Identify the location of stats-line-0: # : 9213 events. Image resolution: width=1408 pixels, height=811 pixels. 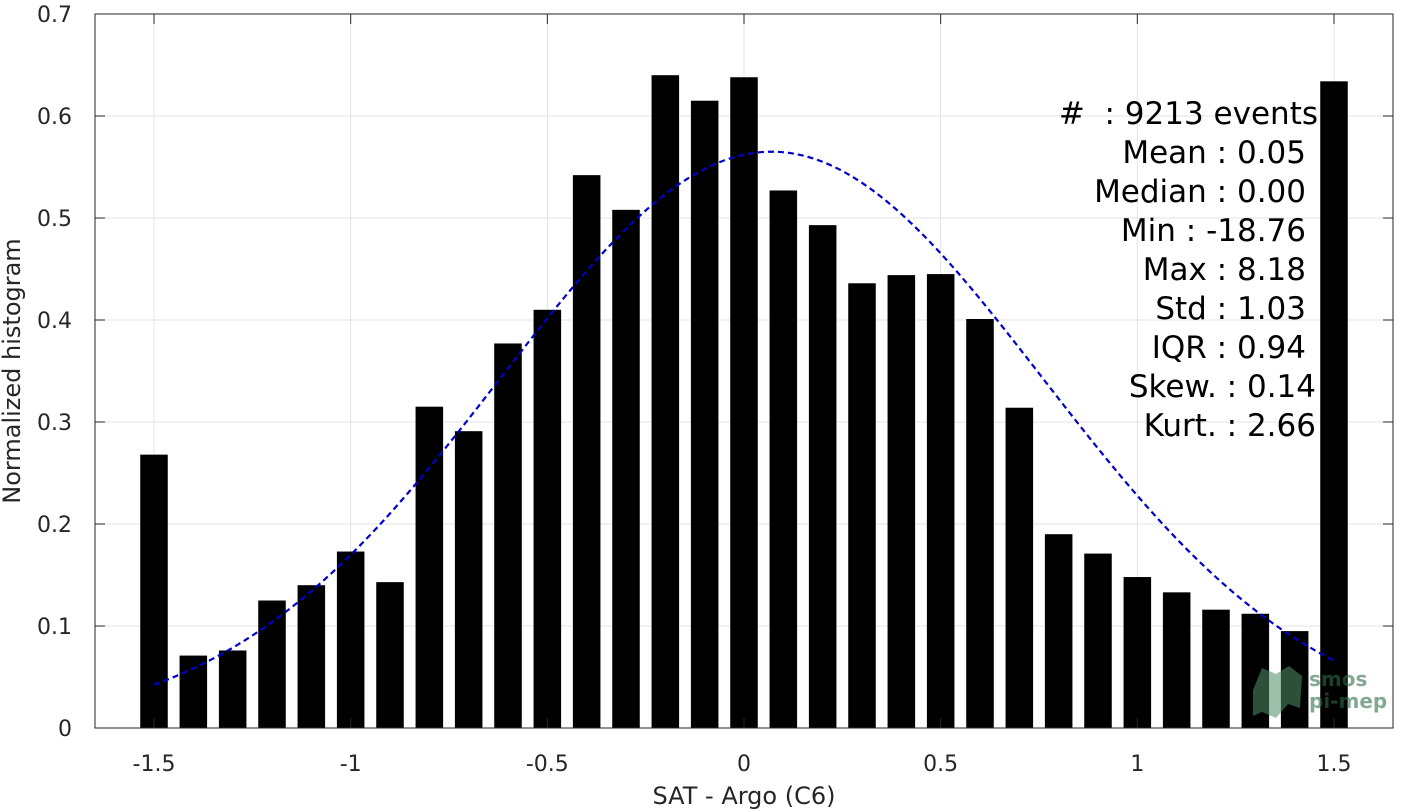
(1188, 114).